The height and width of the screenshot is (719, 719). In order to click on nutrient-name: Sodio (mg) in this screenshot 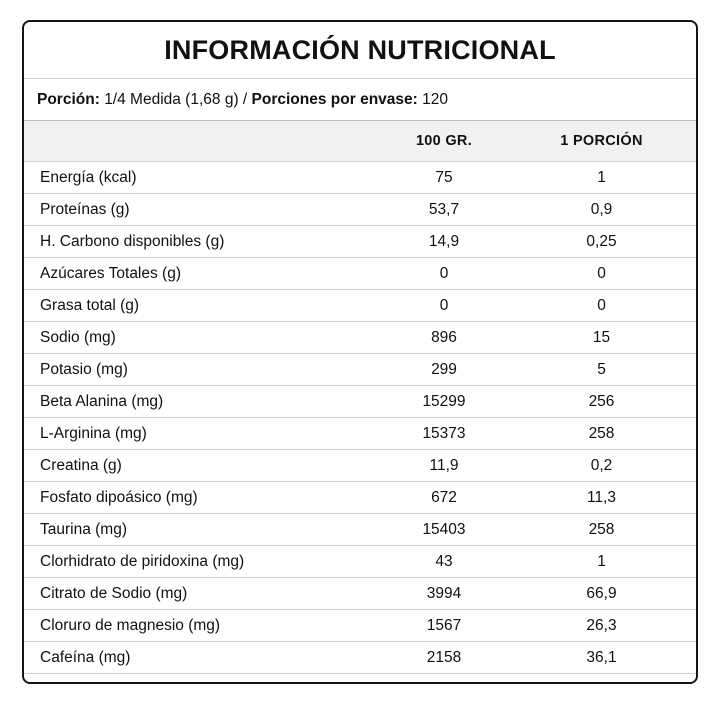, I will do `click(78, 337)`.